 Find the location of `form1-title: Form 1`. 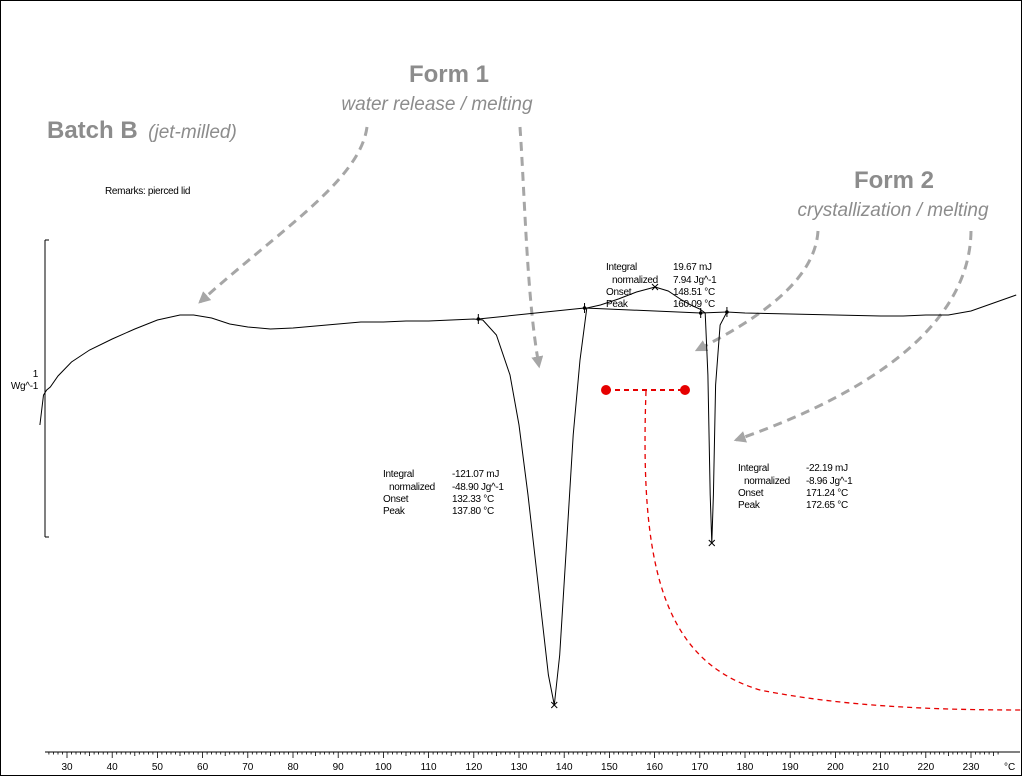

form1-title: Form 1 is located at coordinates (449, 74).